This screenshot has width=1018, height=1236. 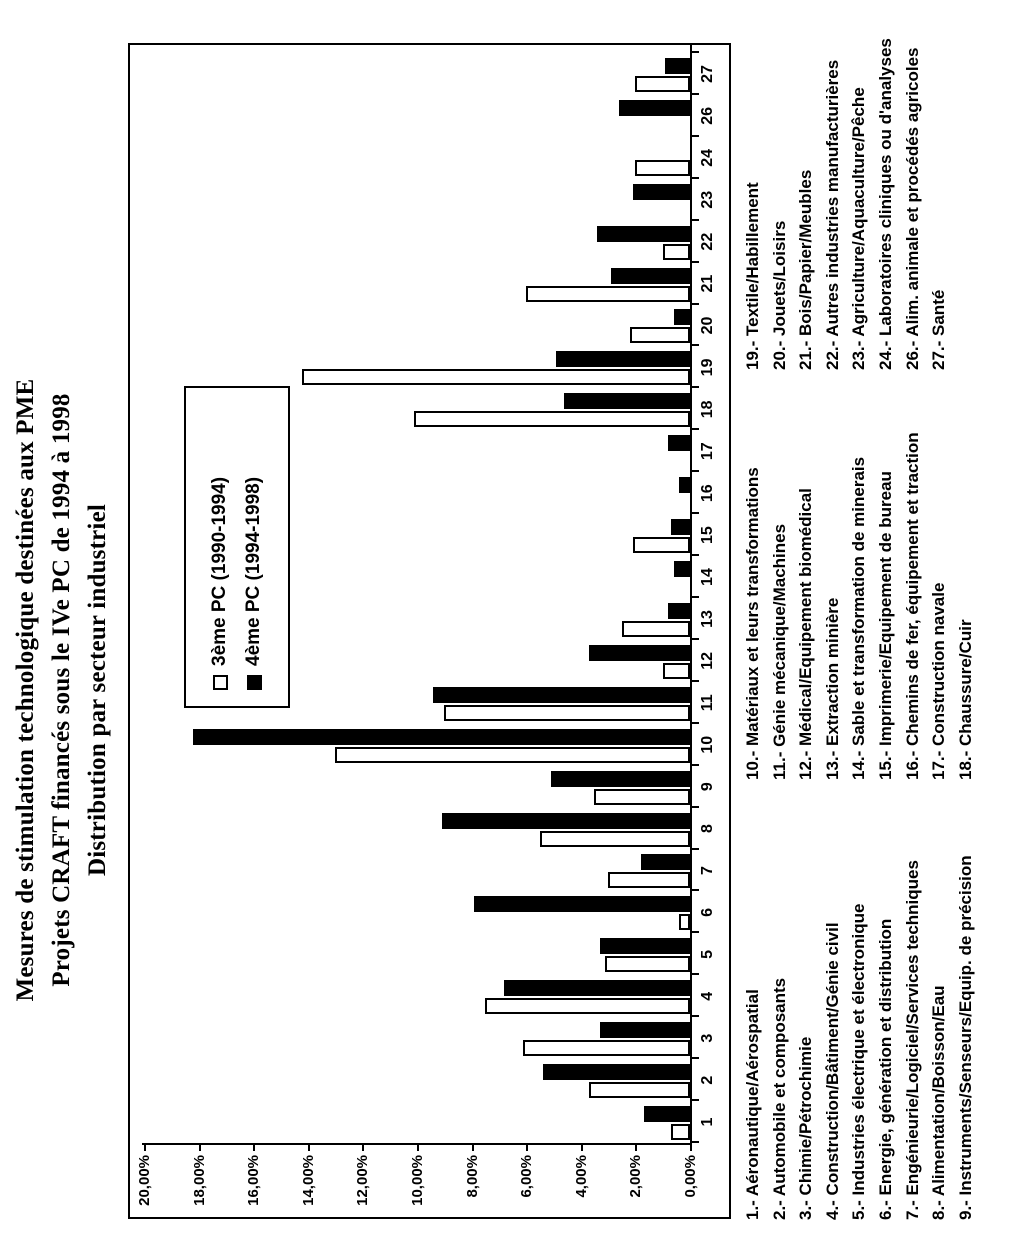 What do you see at coordinates (939, 329) in the screenshot?
I see `sector-legend-item: 27.- Santé` at bounding box center [939, 329].